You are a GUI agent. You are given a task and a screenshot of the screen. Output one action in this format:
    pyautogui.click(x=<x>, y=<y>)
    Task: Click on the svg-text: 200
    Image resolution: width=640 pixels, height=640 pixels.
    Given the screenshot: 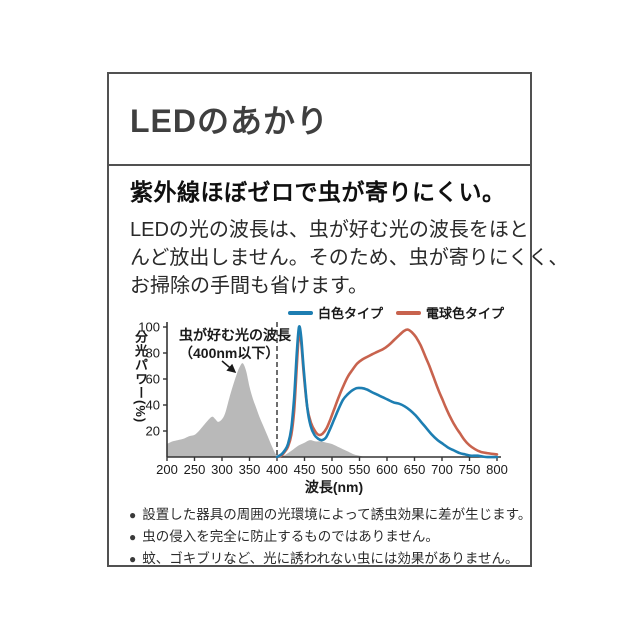 What is the action you would take?
    pyautogui.click(x=167, y=469)
    